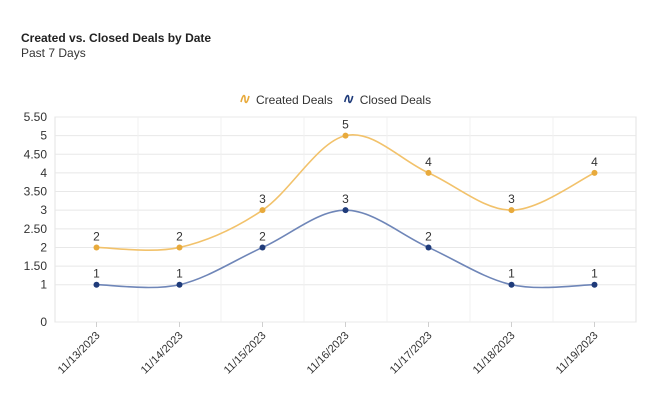 The image size is (659, 405). I want to click on data-label: 5, so click(345, 125).